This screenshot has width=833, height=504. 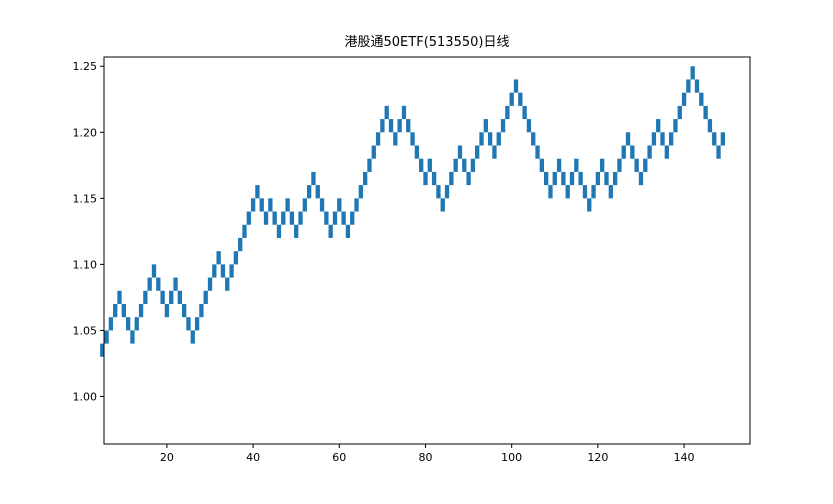 I want to click on x-tick-label: 20, so click(x=167, y=457).